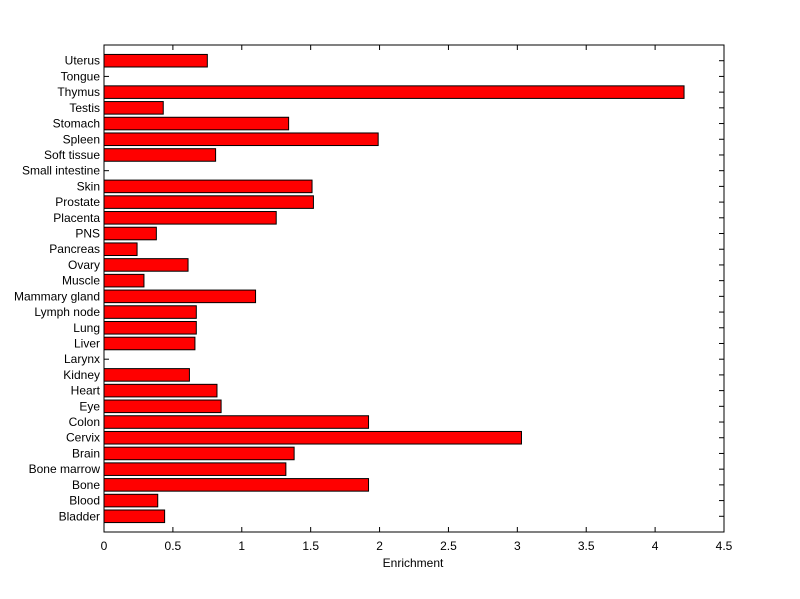 Image resolution: width=800 pixels, height=599 pixels. I want to click on x-tick-label: 3.5, so click(586, 546).